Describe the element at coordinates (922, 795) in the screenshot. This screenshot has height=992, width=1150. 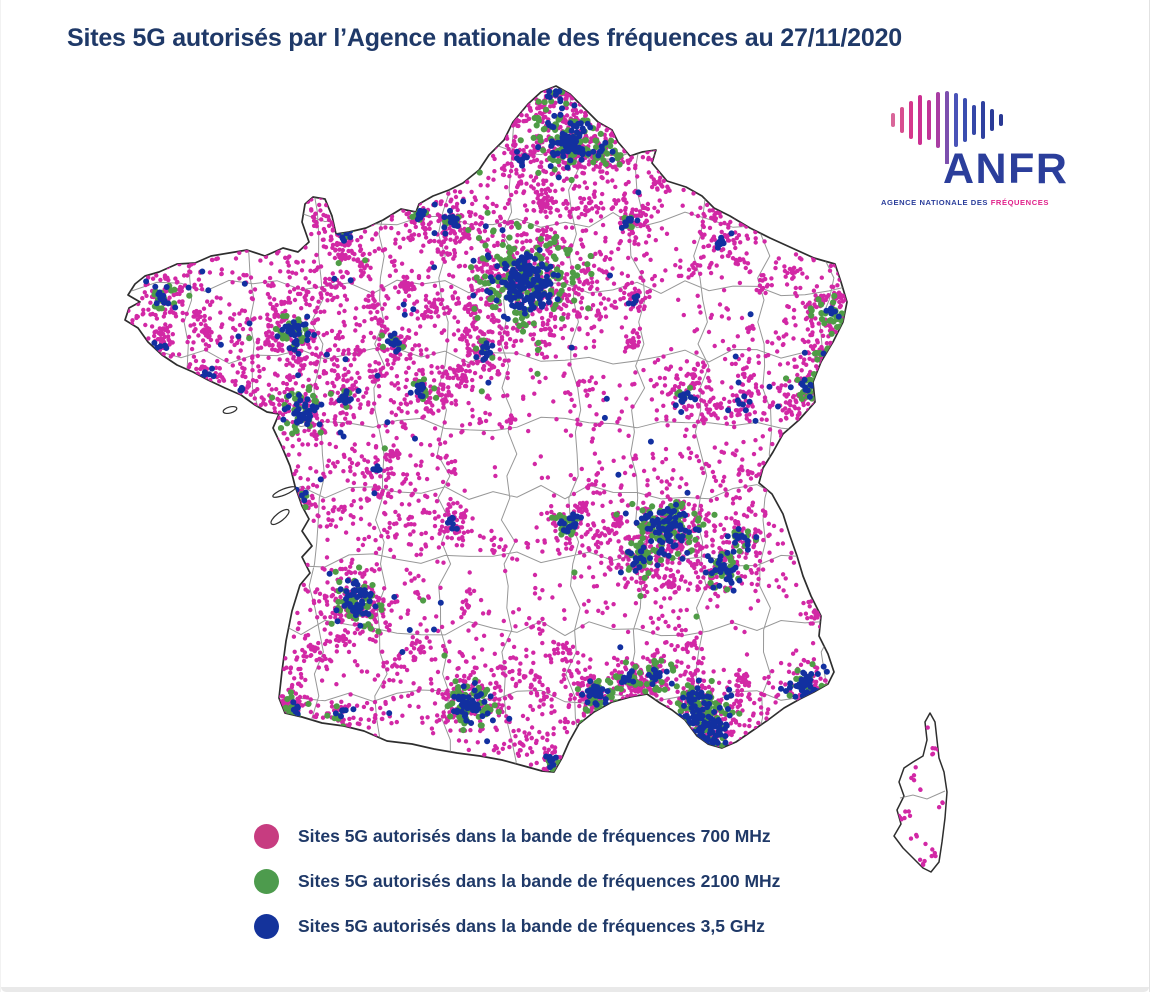
I see `corsica-department-boundary` at that location.